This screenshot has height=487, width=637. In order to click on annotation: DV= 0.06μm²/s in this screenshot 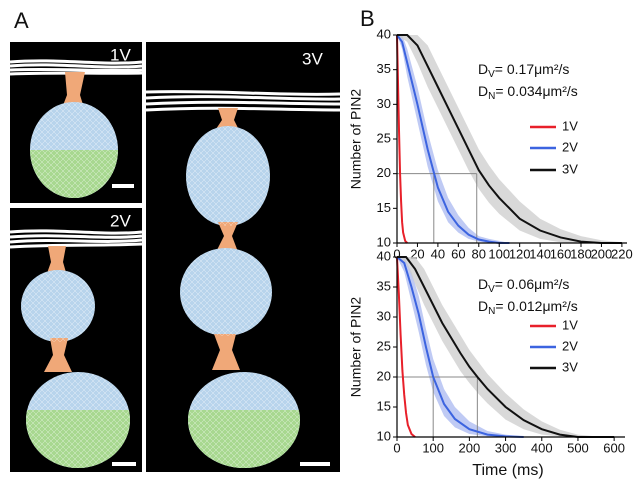, I will do `click(523, 285)`.